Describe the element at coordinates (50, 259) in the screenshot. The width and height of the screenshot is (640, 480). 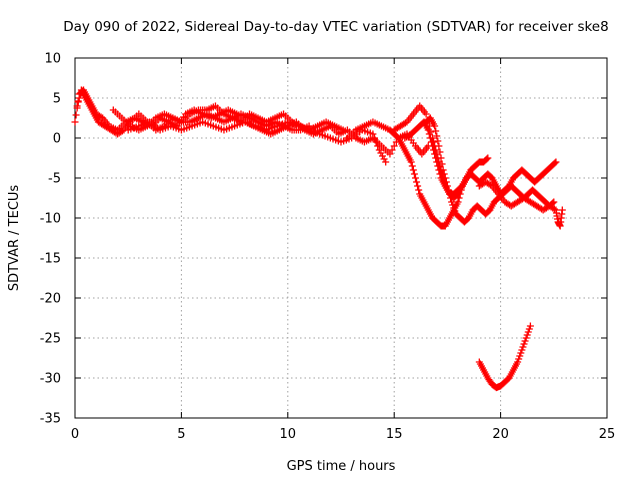
I see `y-tick-label: -15` at that location.